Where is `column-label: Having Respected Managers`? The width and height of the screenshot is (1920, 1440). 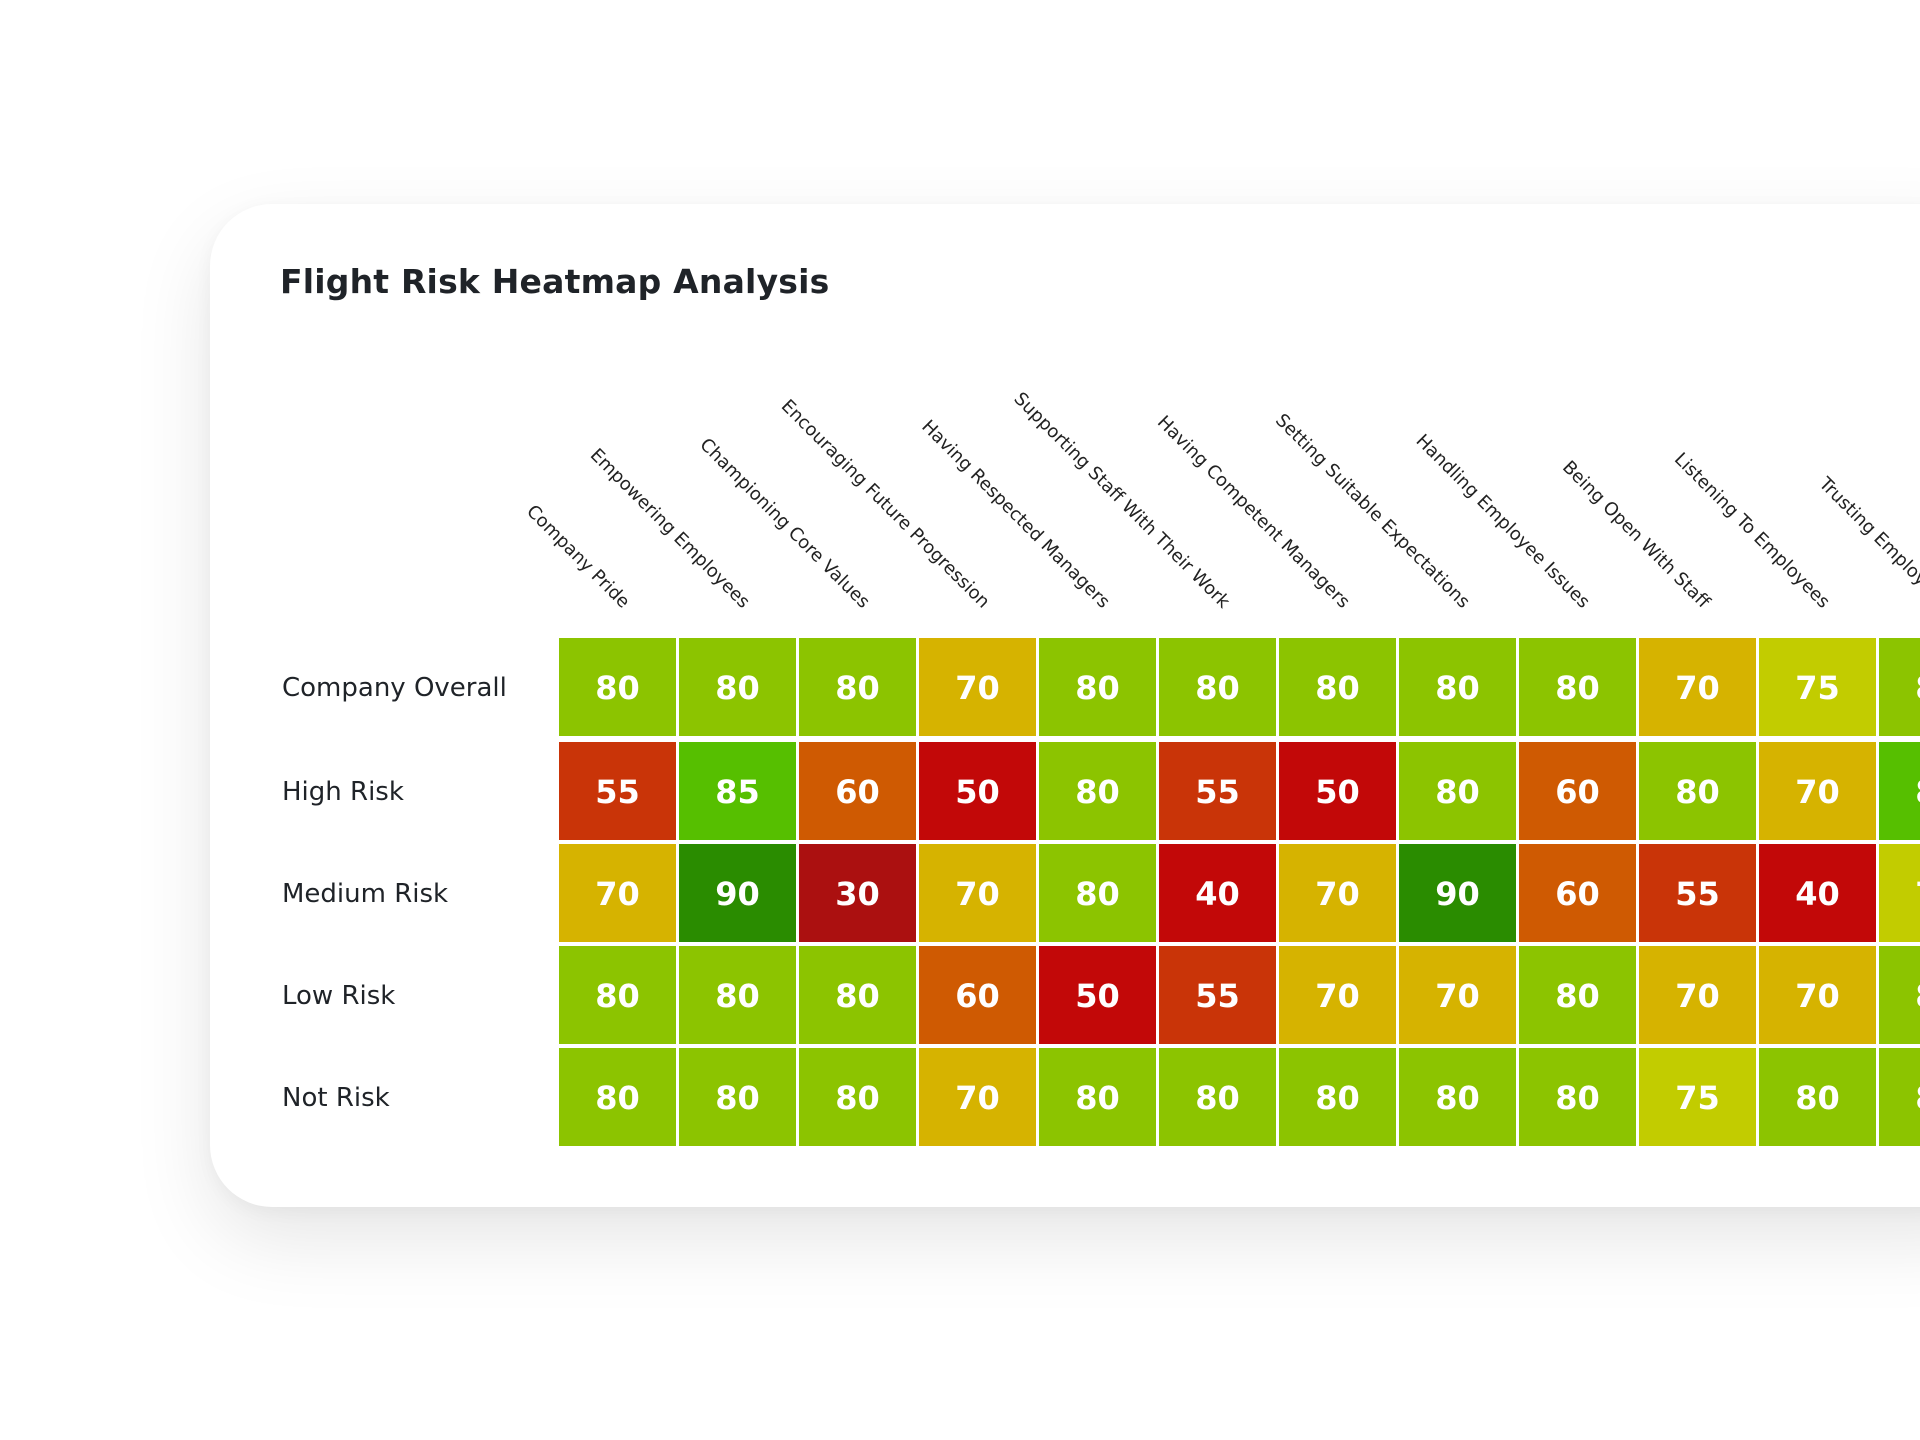
column-label: Having Respected Managers is located at coordinates (1015, 514).